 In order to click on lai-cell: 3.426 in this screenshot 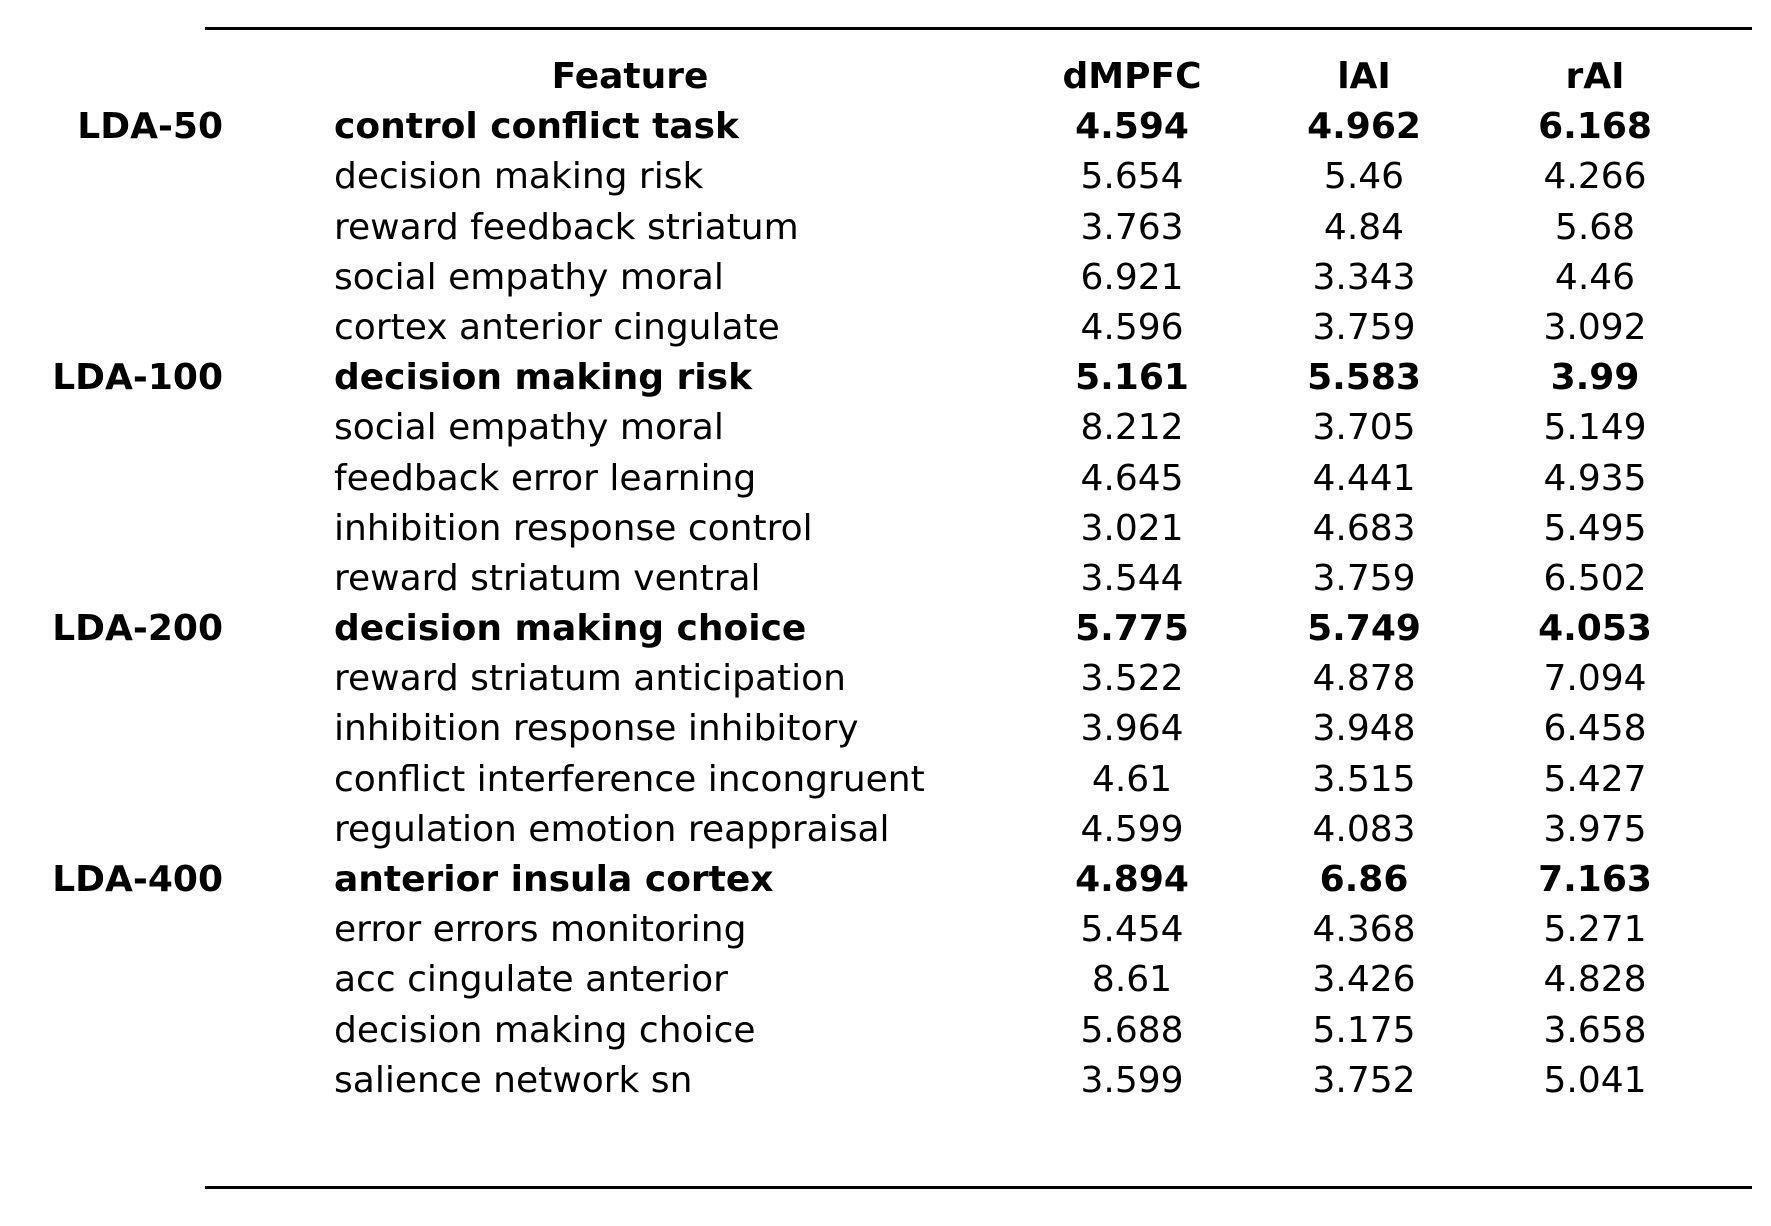, I will do `click(1364, 980)`.